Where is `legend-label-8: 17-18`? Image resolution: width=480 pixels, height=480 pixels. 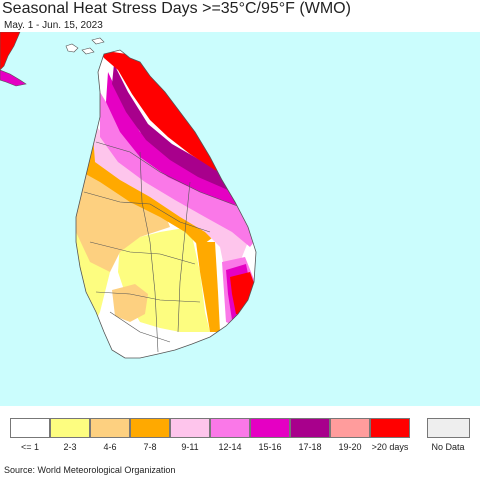
legend-label-8: 17-18 is located at coordinates (310, 447).